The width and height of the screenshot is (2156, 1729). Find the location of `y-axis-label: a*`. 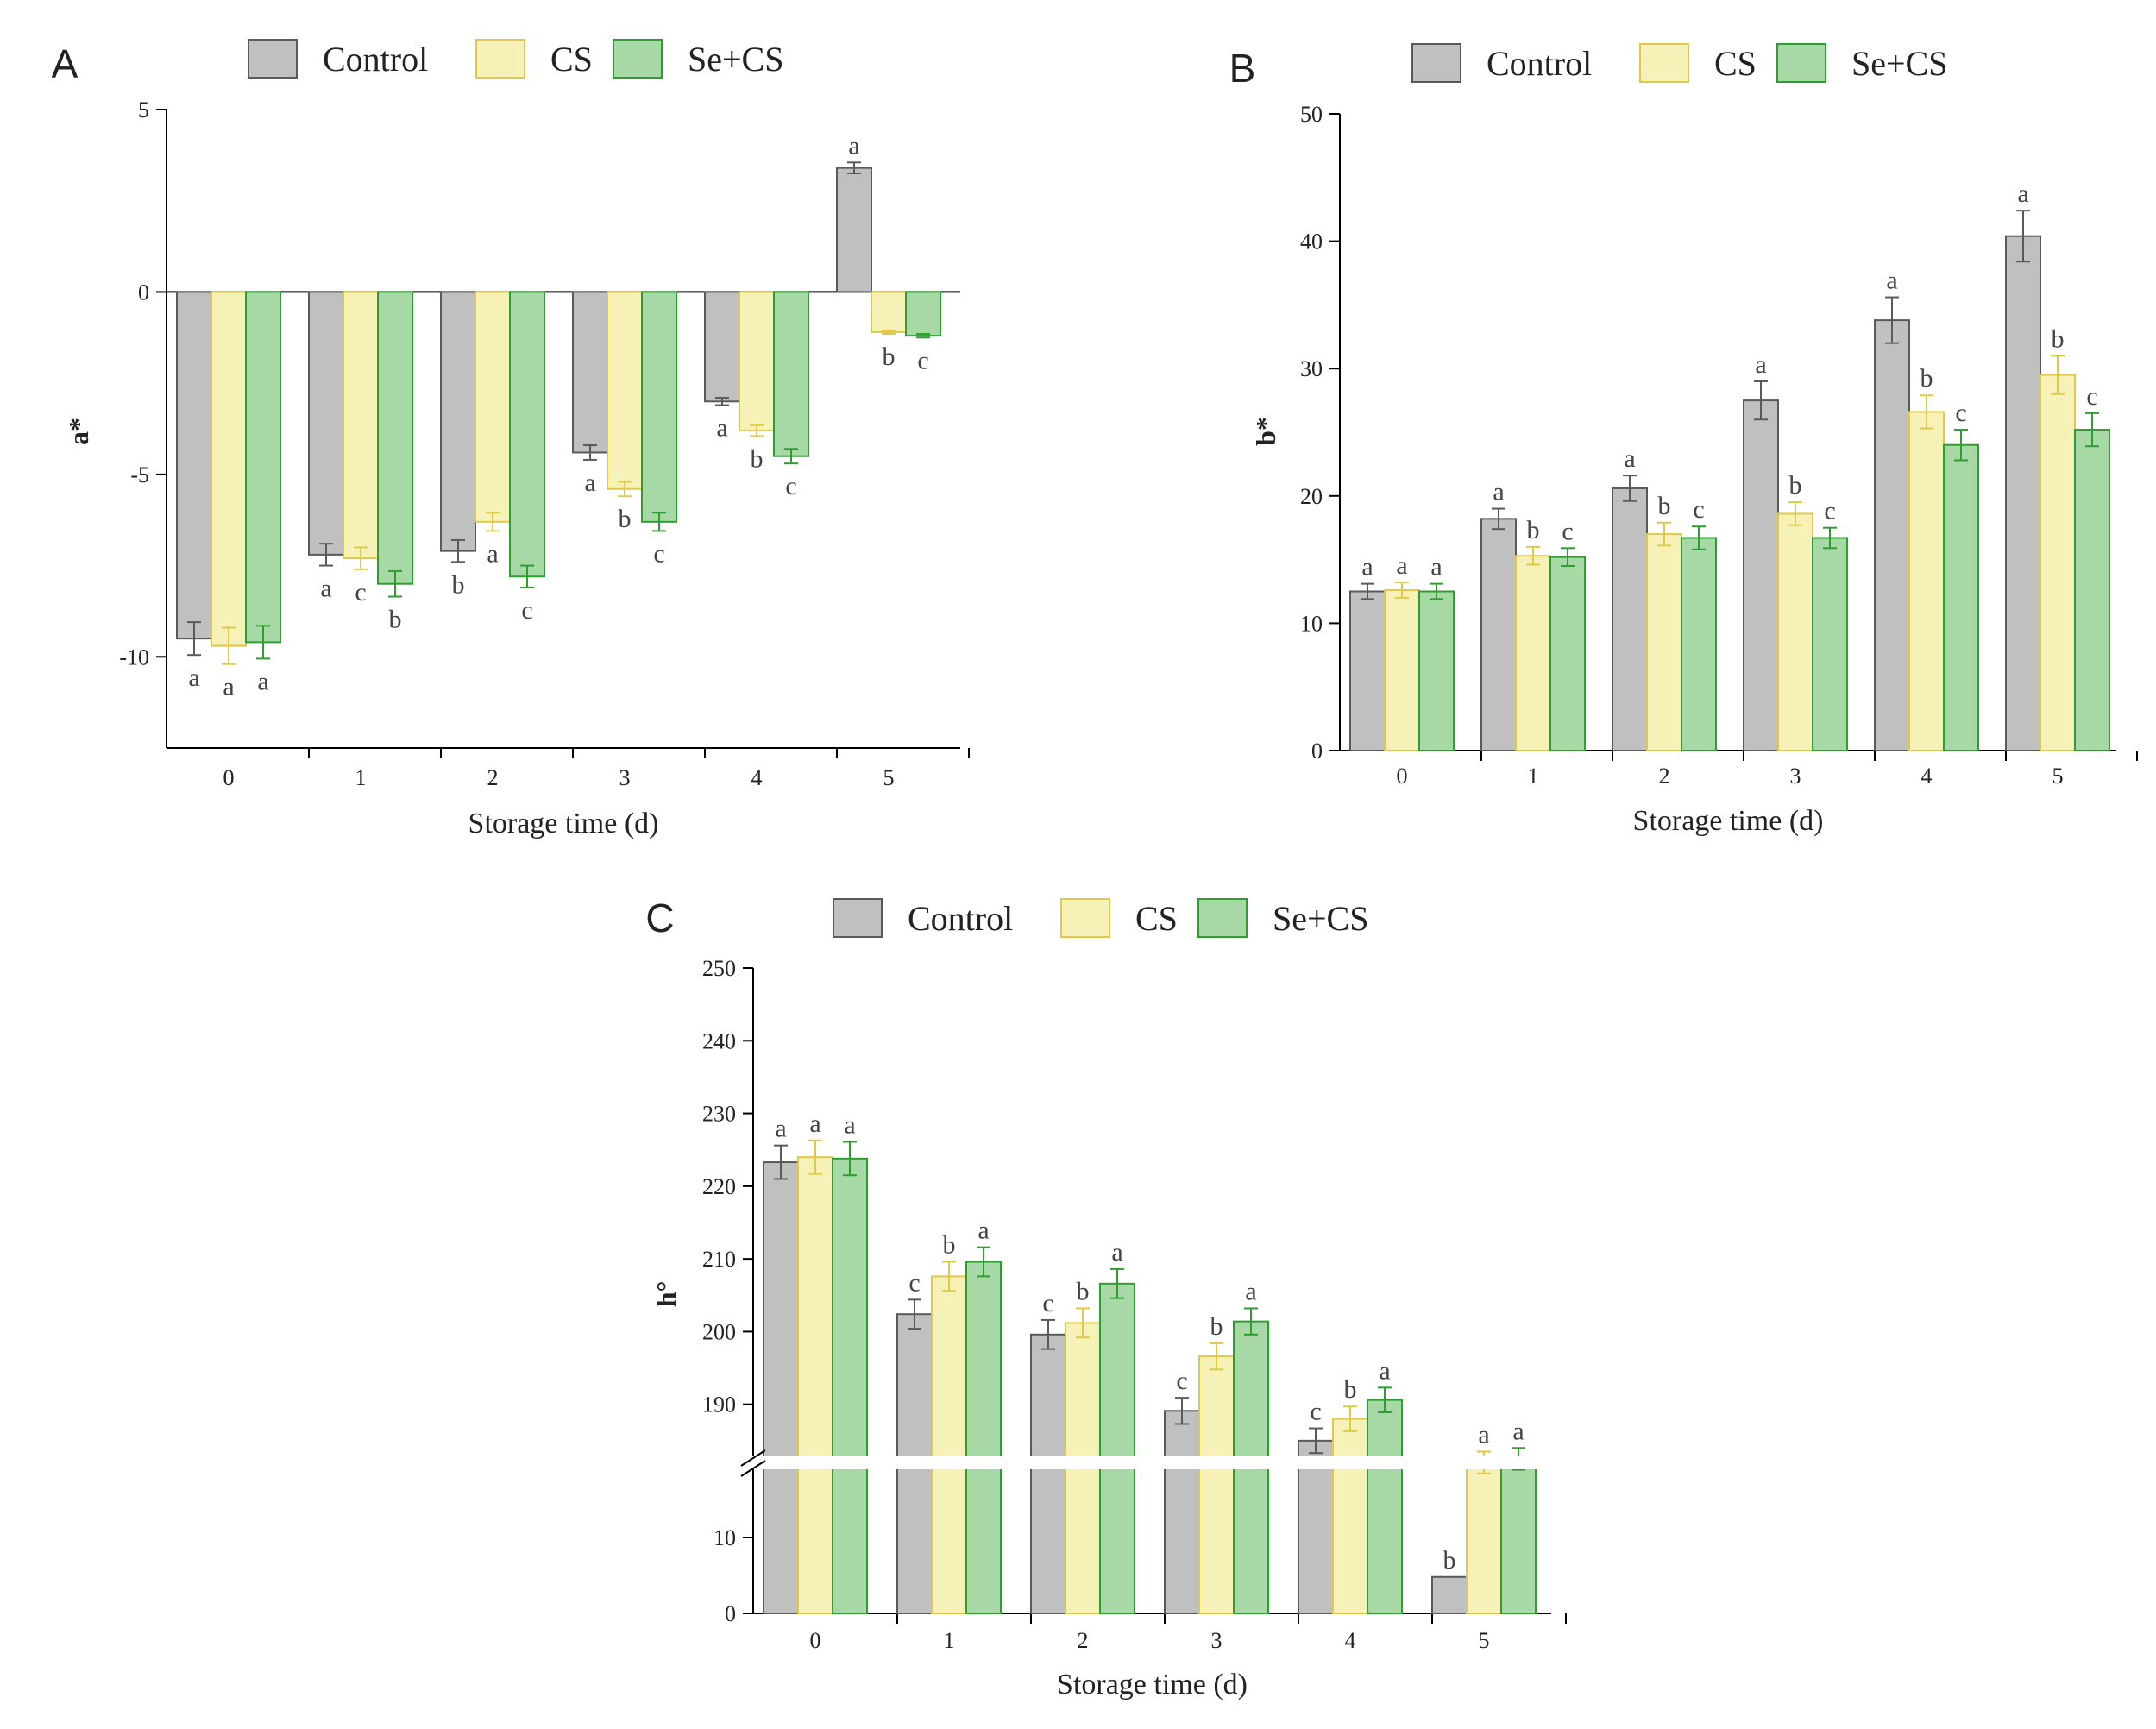

y-axis-label: a* is located at coordinates (79, 431).